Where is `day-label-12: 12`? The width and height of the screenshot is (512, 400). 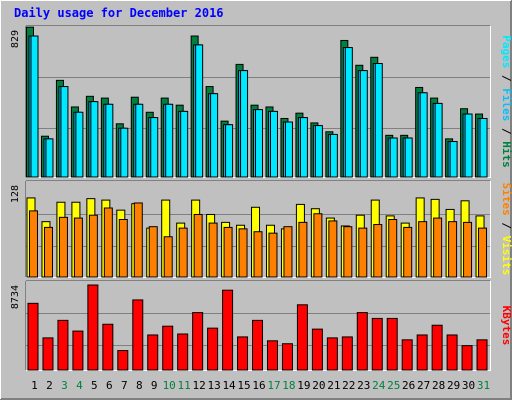
day-label-12: 12 is located at coordinates (199, 385).